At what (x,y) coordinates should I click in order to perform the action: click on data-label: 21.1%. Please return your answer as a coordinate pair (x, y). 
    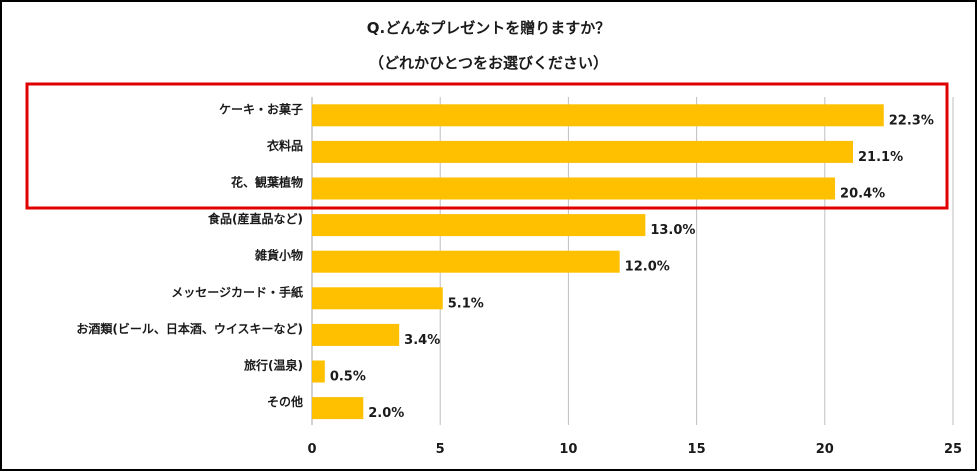
    Looking at the image, I should click on (880, 157).